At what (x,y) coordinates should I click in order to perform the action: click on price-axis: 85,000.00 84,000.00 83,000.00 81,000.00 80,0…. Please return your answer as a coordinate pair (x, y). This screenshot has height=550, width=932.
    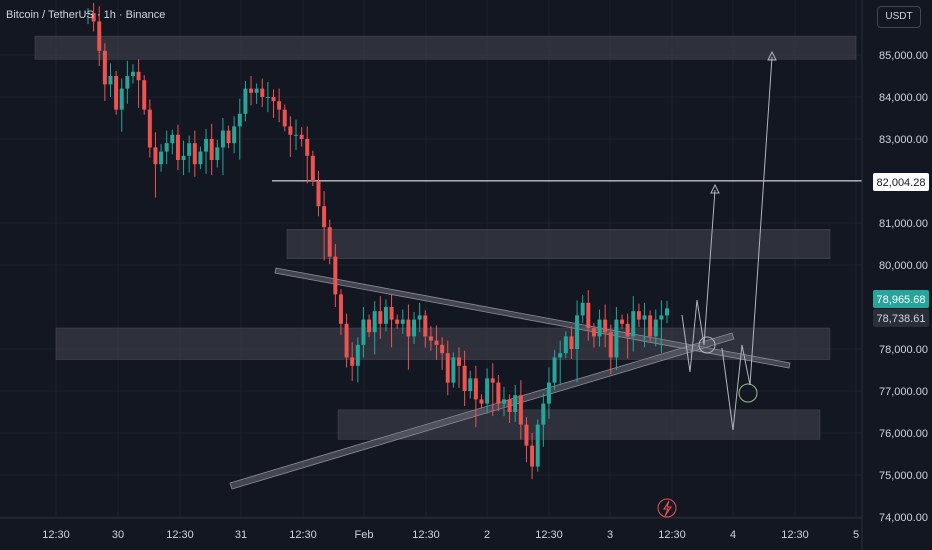
    Looking at the image, I should click on (903, 287).